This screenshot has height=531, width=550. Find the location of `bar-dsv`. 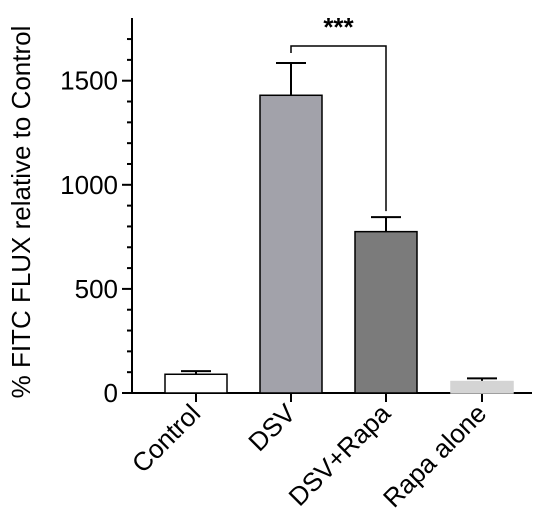

bar-dsv is located at coordinates (291, 244).